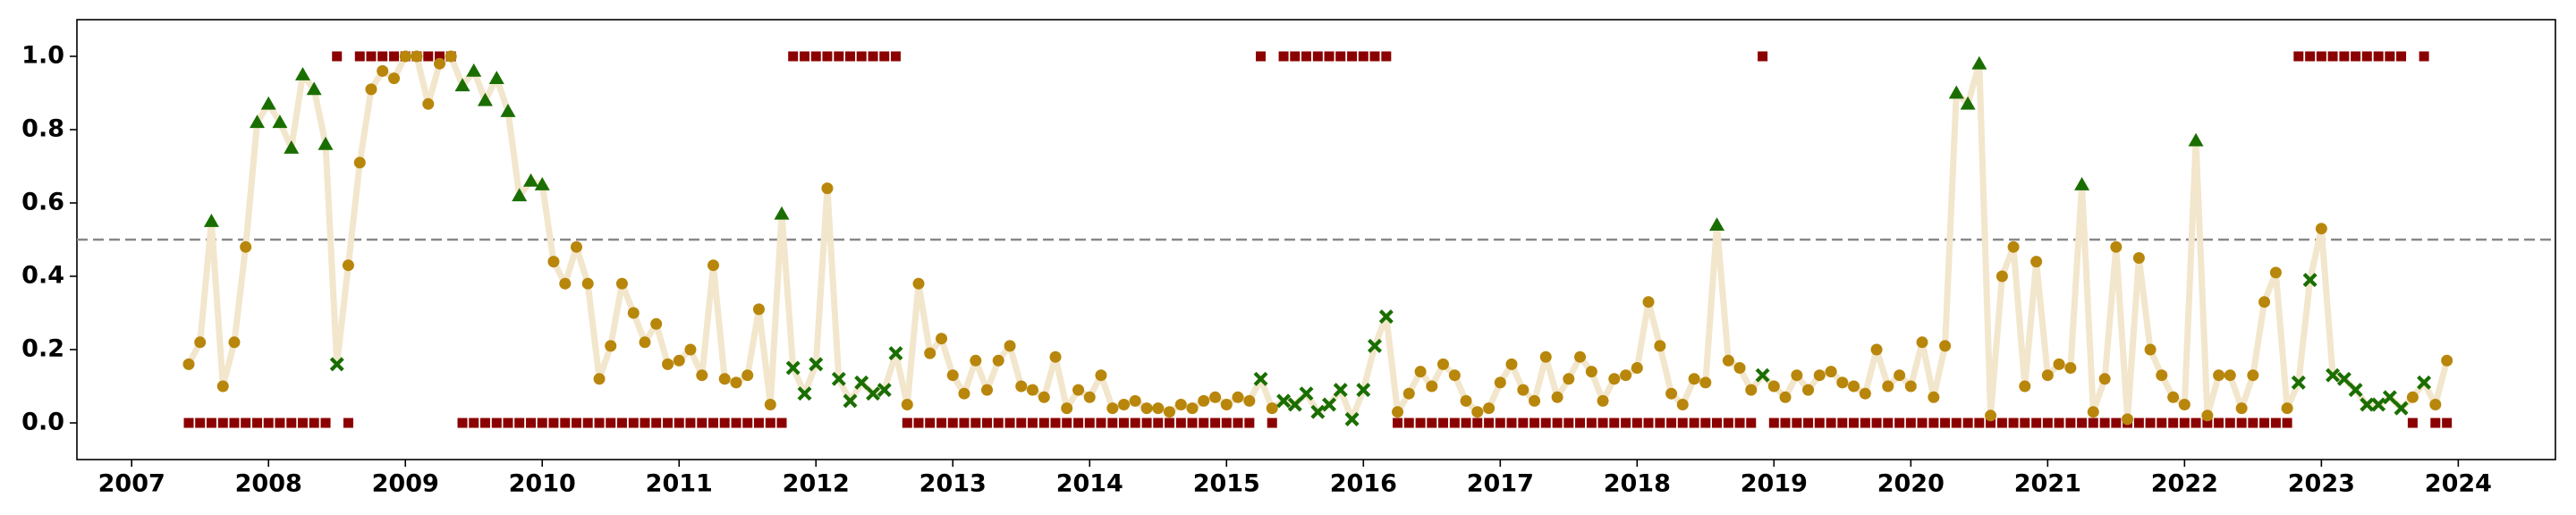 This screenshot has width=2576, height=515. What do you see at coordinates (1911, 484) in the screenshot?
I see `x-tick-label: 2020` at bounding box center [1911, 484].